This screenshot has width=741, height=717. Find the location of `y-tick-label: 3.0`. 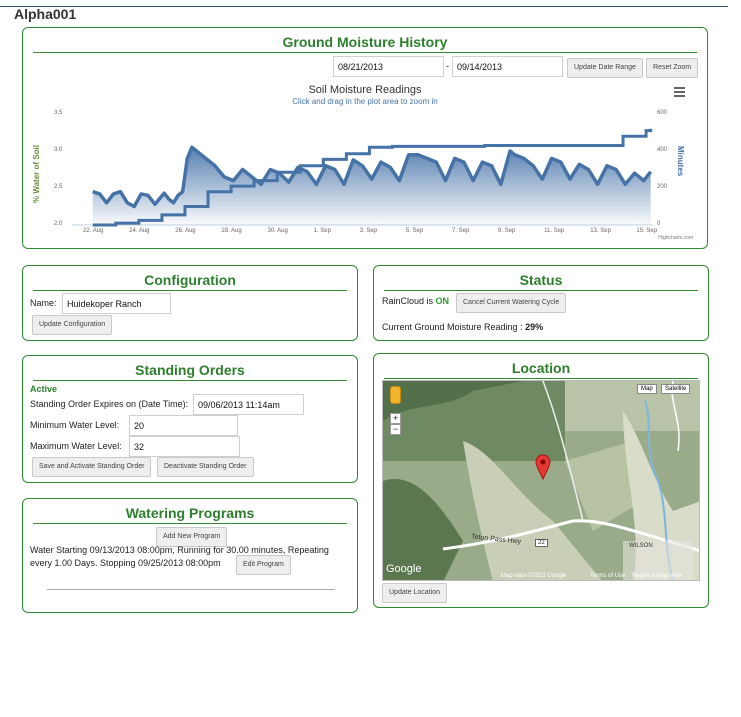

y-tick-label: 3.0 is located at coordinates (58, 150).